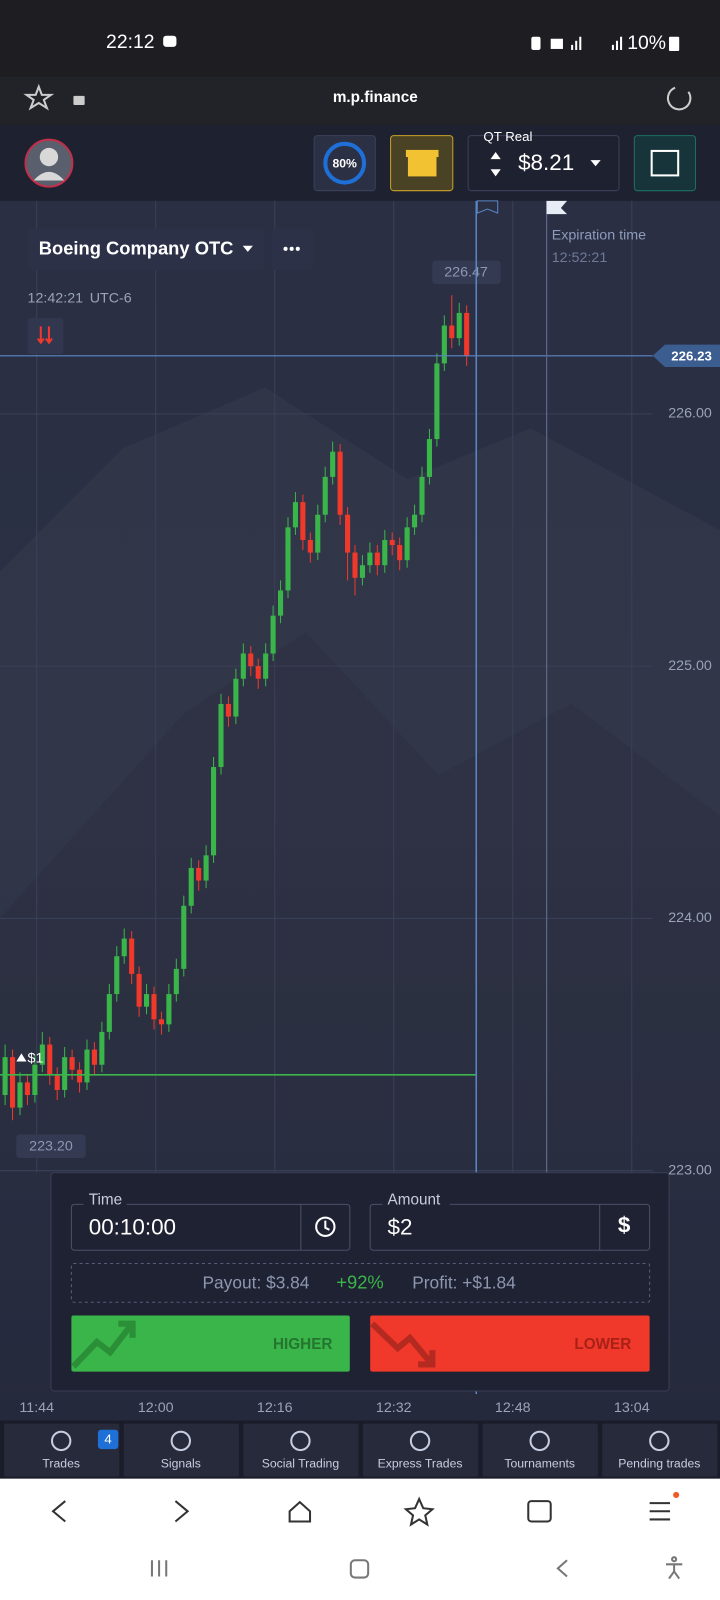 This screenshot has width=720, height=1600. What do you see at coordinates (291, 248) in the screenshot?
I see `more-dots` at bounding box center [291, 248].